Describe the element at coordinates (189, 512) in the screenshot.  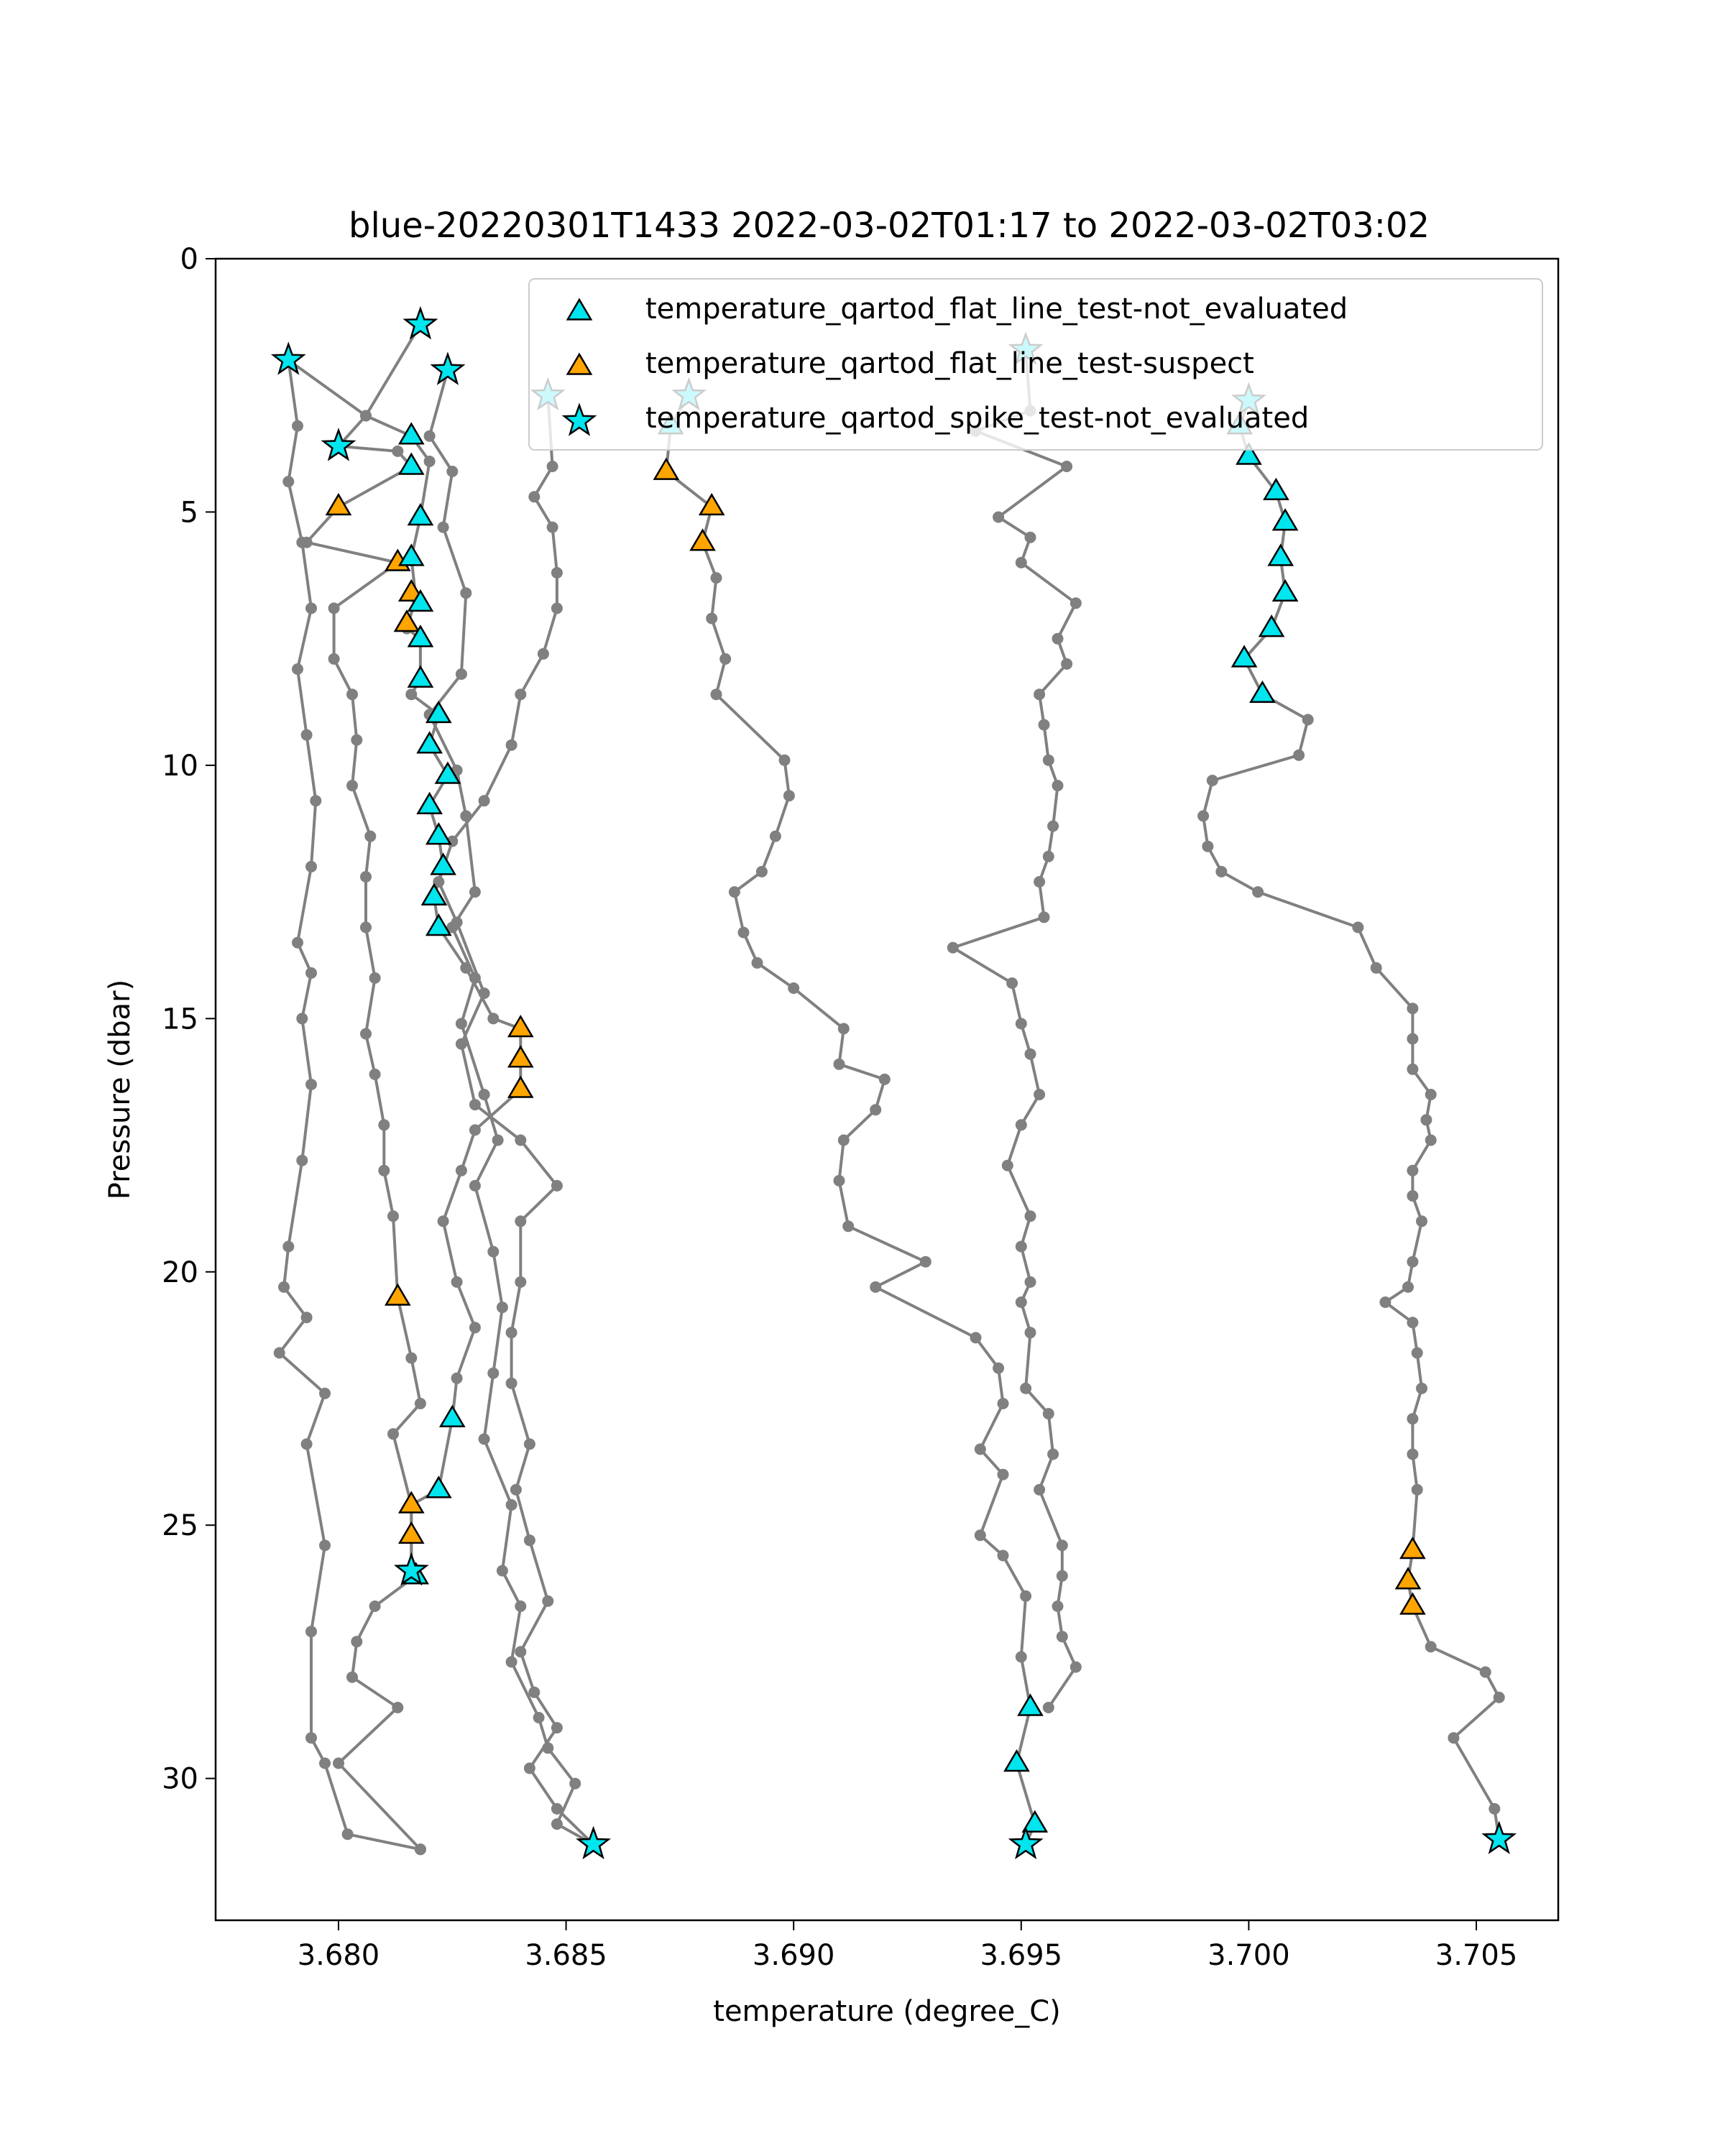
I see `y-tick-label: 5` at that location.